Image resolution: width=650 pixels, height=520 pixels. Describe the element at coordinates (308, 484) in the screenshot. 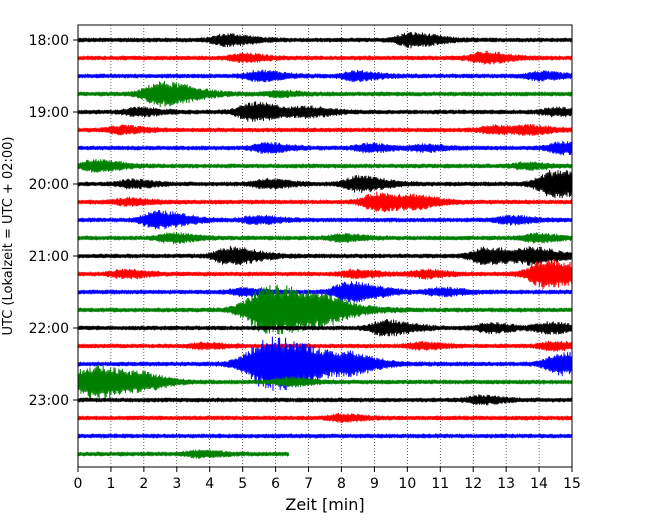

I see `x-tick-label: 7` at that location.